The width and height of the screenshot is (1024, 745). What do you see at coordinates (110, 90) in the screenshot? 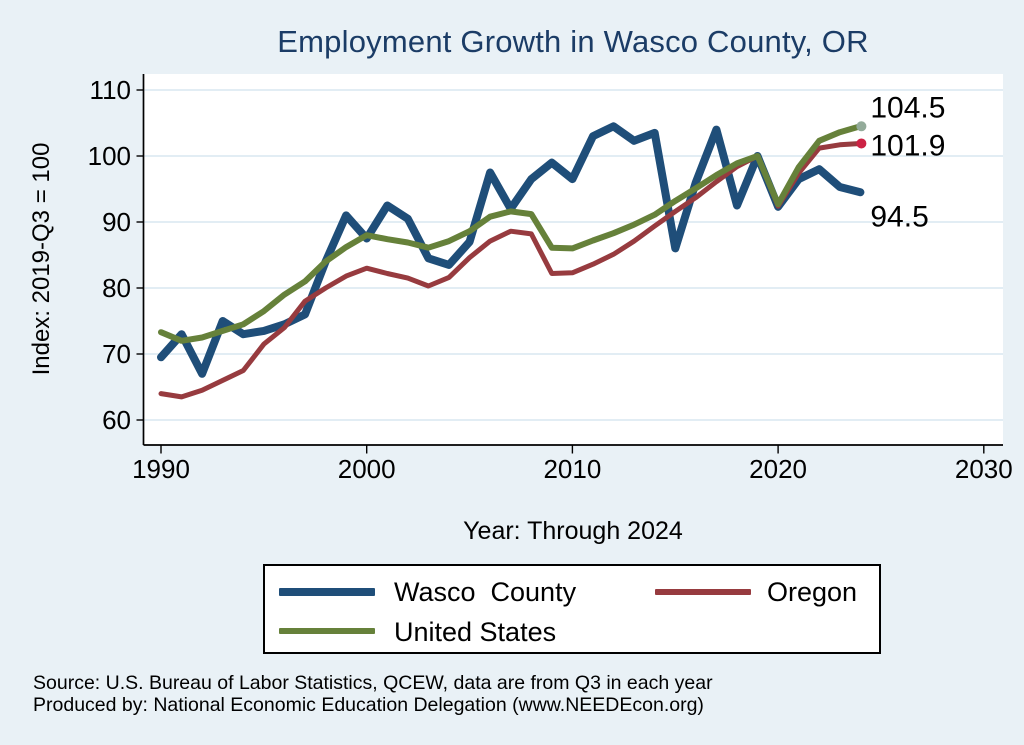
I see `y-tick-label: 110` at bounding box center [110, 90].